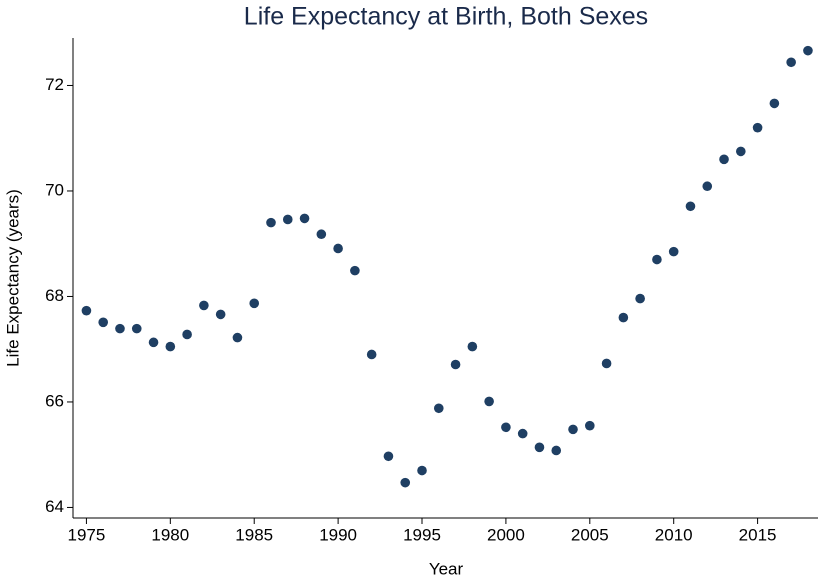  Describe the element at coordinates (254, 534) in the screenshot. I see `x-tick-label: 1985` at that location.